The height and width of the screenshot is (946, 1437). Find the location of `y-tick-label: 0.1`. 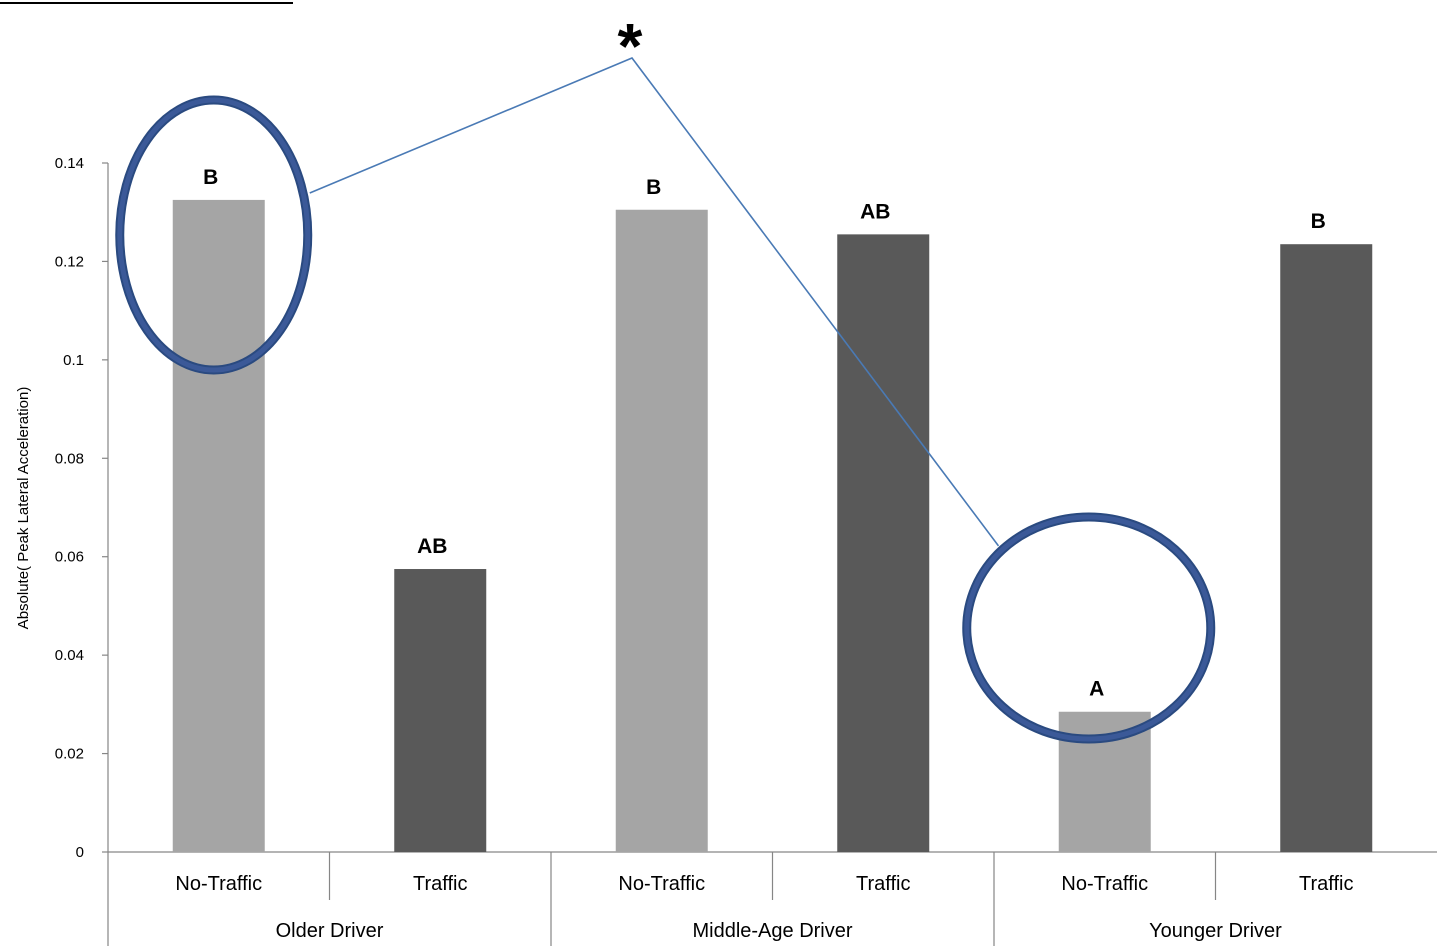

y-tick-label: 0.1 is located at coordinates (73, 360).